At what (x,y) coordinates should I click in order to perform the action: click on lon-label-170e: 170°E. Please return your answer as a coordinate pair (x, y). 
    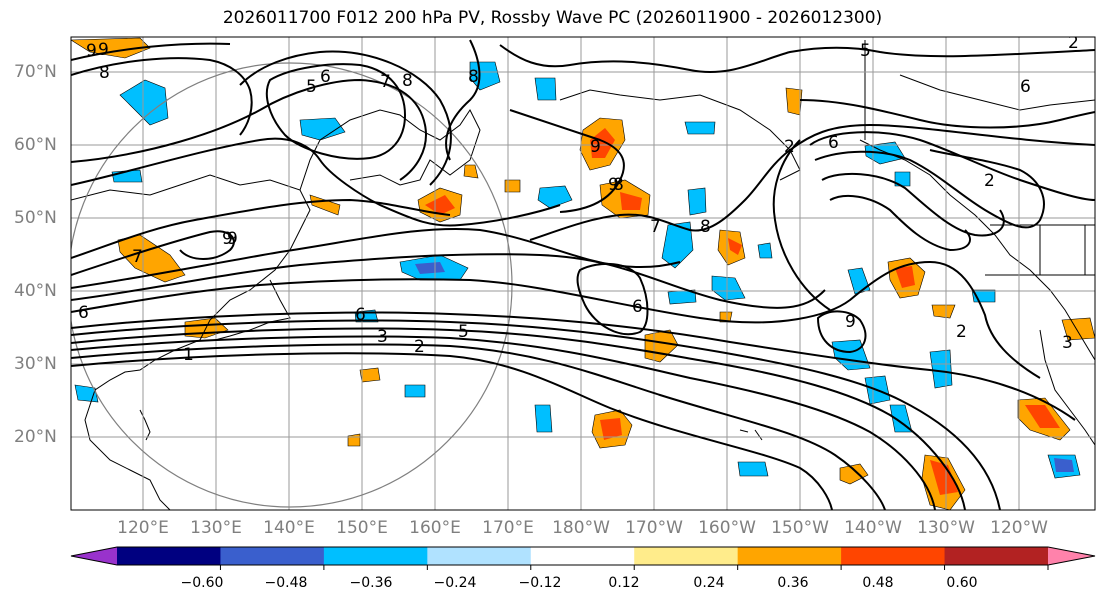
    Looking at the image, I should click on (508, 528).